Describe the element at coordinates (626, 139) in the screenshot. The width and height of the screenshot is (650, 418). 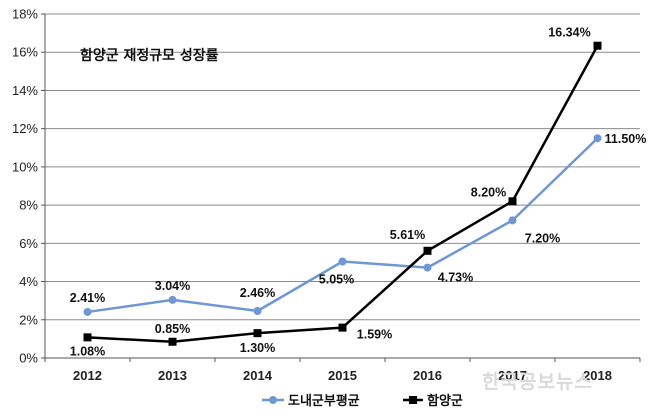
I see `data-label: 11.50%` at that location.